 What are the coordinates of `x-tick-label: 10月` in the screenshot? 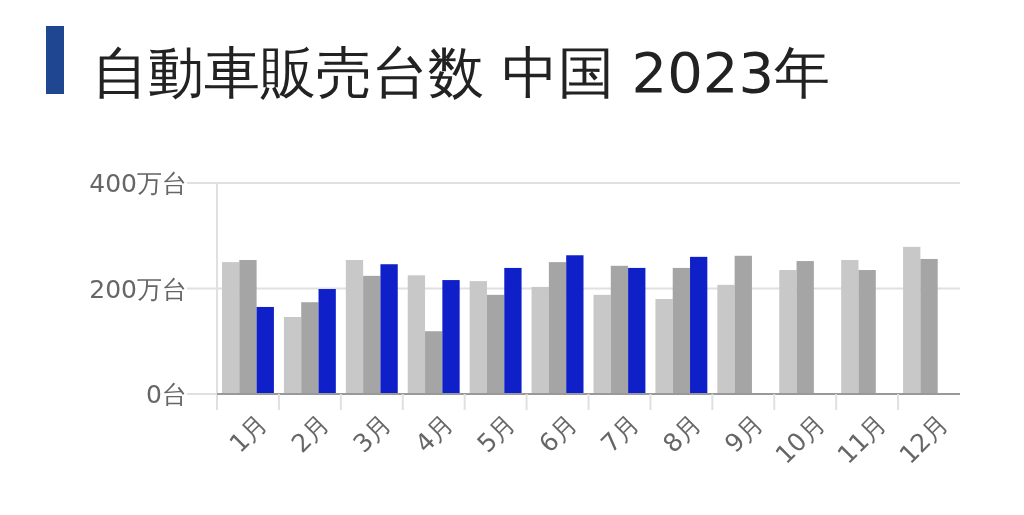 It's located at (800, 439).